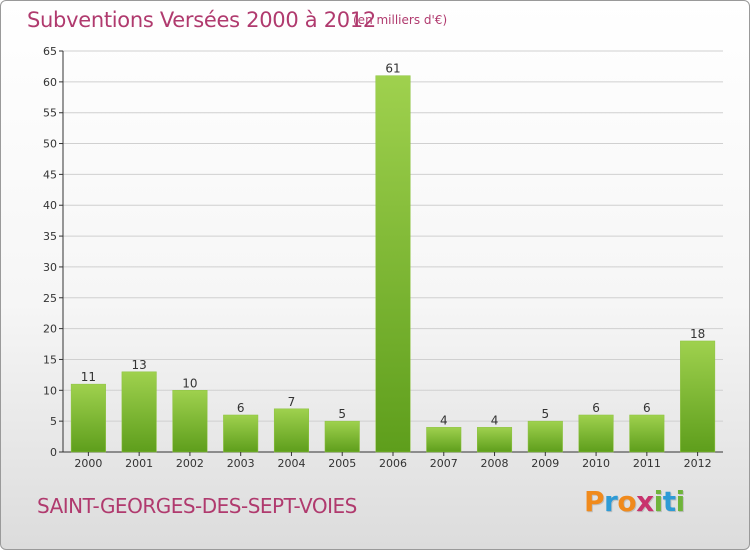 The image size is (750, 550). What do you see at coordinates (596, 433) in the screenshot?
I see `bar-2010` at bounding box center [596, 433].